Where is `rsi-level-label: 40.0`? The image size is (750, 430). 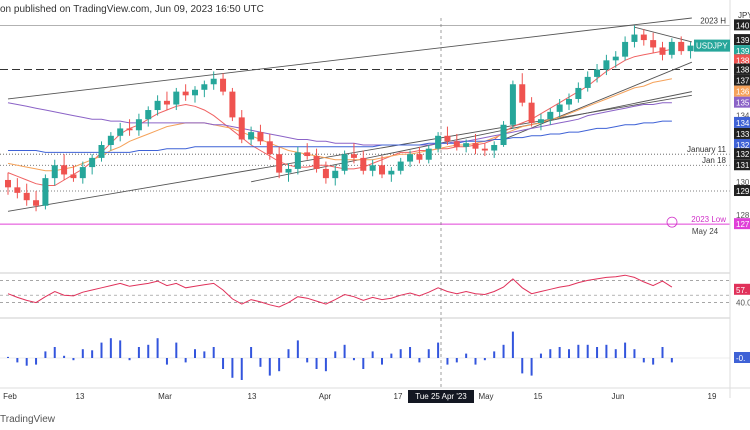 rsi-level-label: 40.0 is located at coordinates (743, 303).